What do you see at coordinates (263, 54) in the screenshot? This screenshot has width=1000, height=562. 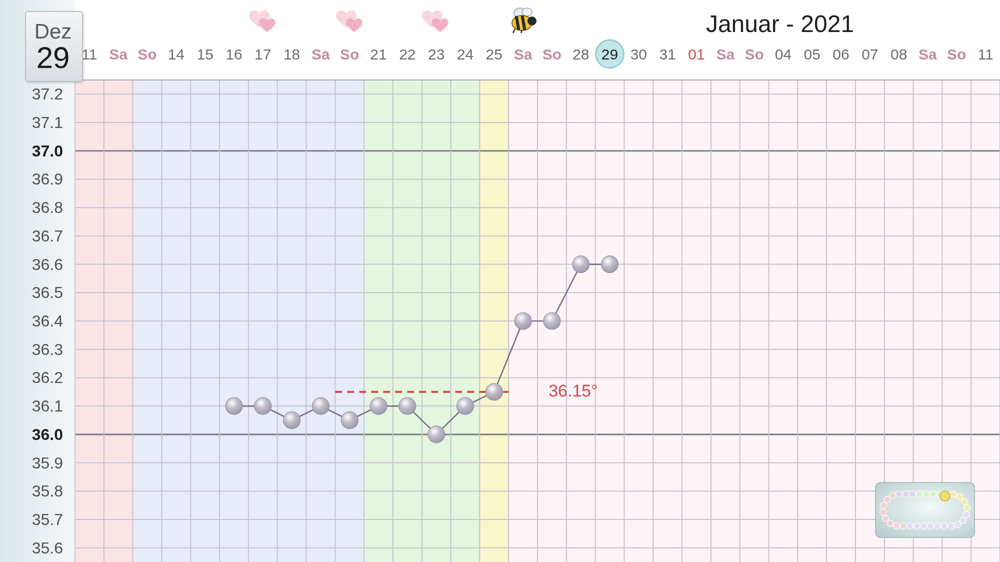 I see `x-tick-label: 17` at bounding box center [263, 54].